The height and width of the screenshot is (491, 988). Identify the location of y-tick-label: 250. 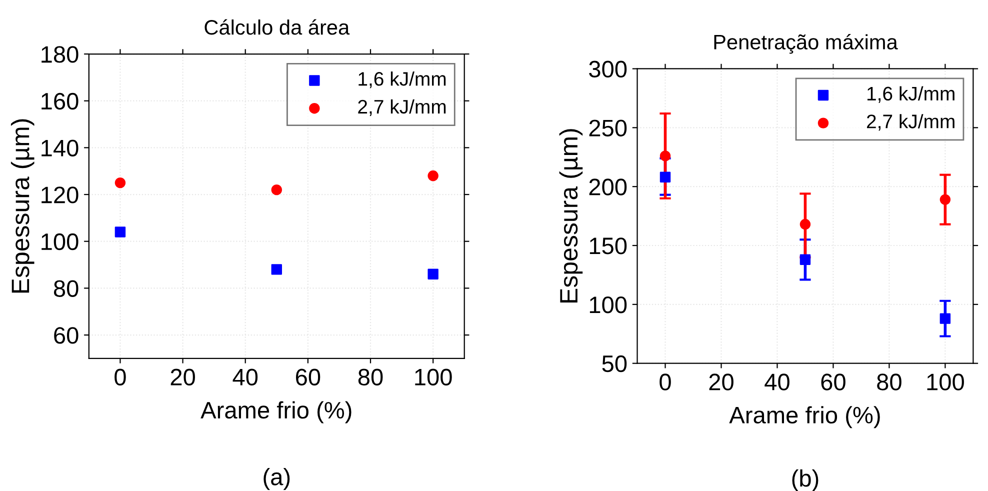
(608, 128).